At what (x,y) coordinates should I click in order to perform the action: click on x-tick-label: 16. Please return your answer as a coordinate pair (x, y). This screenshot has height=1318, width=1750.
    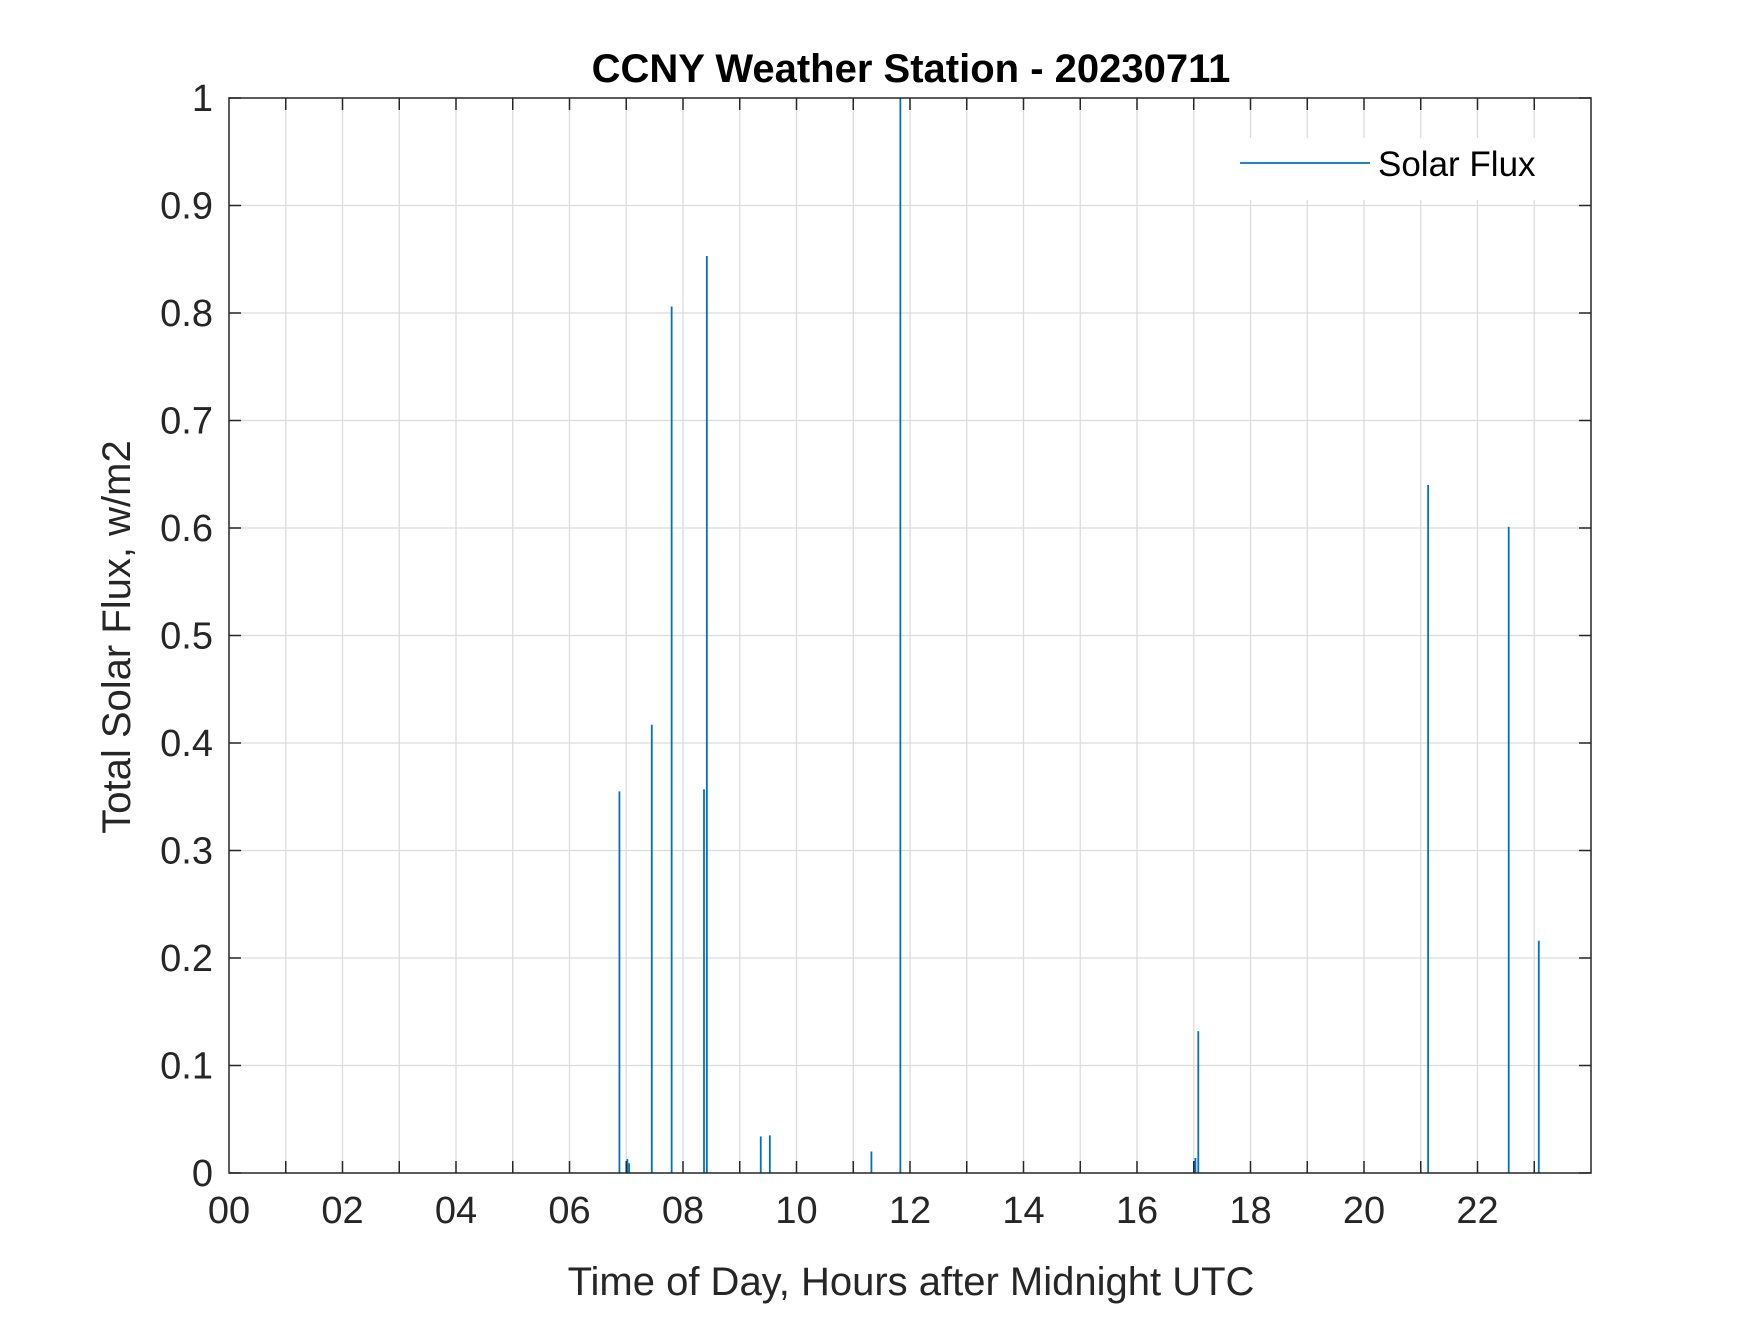
    Looking at the image, I should click on (1137, 1211).